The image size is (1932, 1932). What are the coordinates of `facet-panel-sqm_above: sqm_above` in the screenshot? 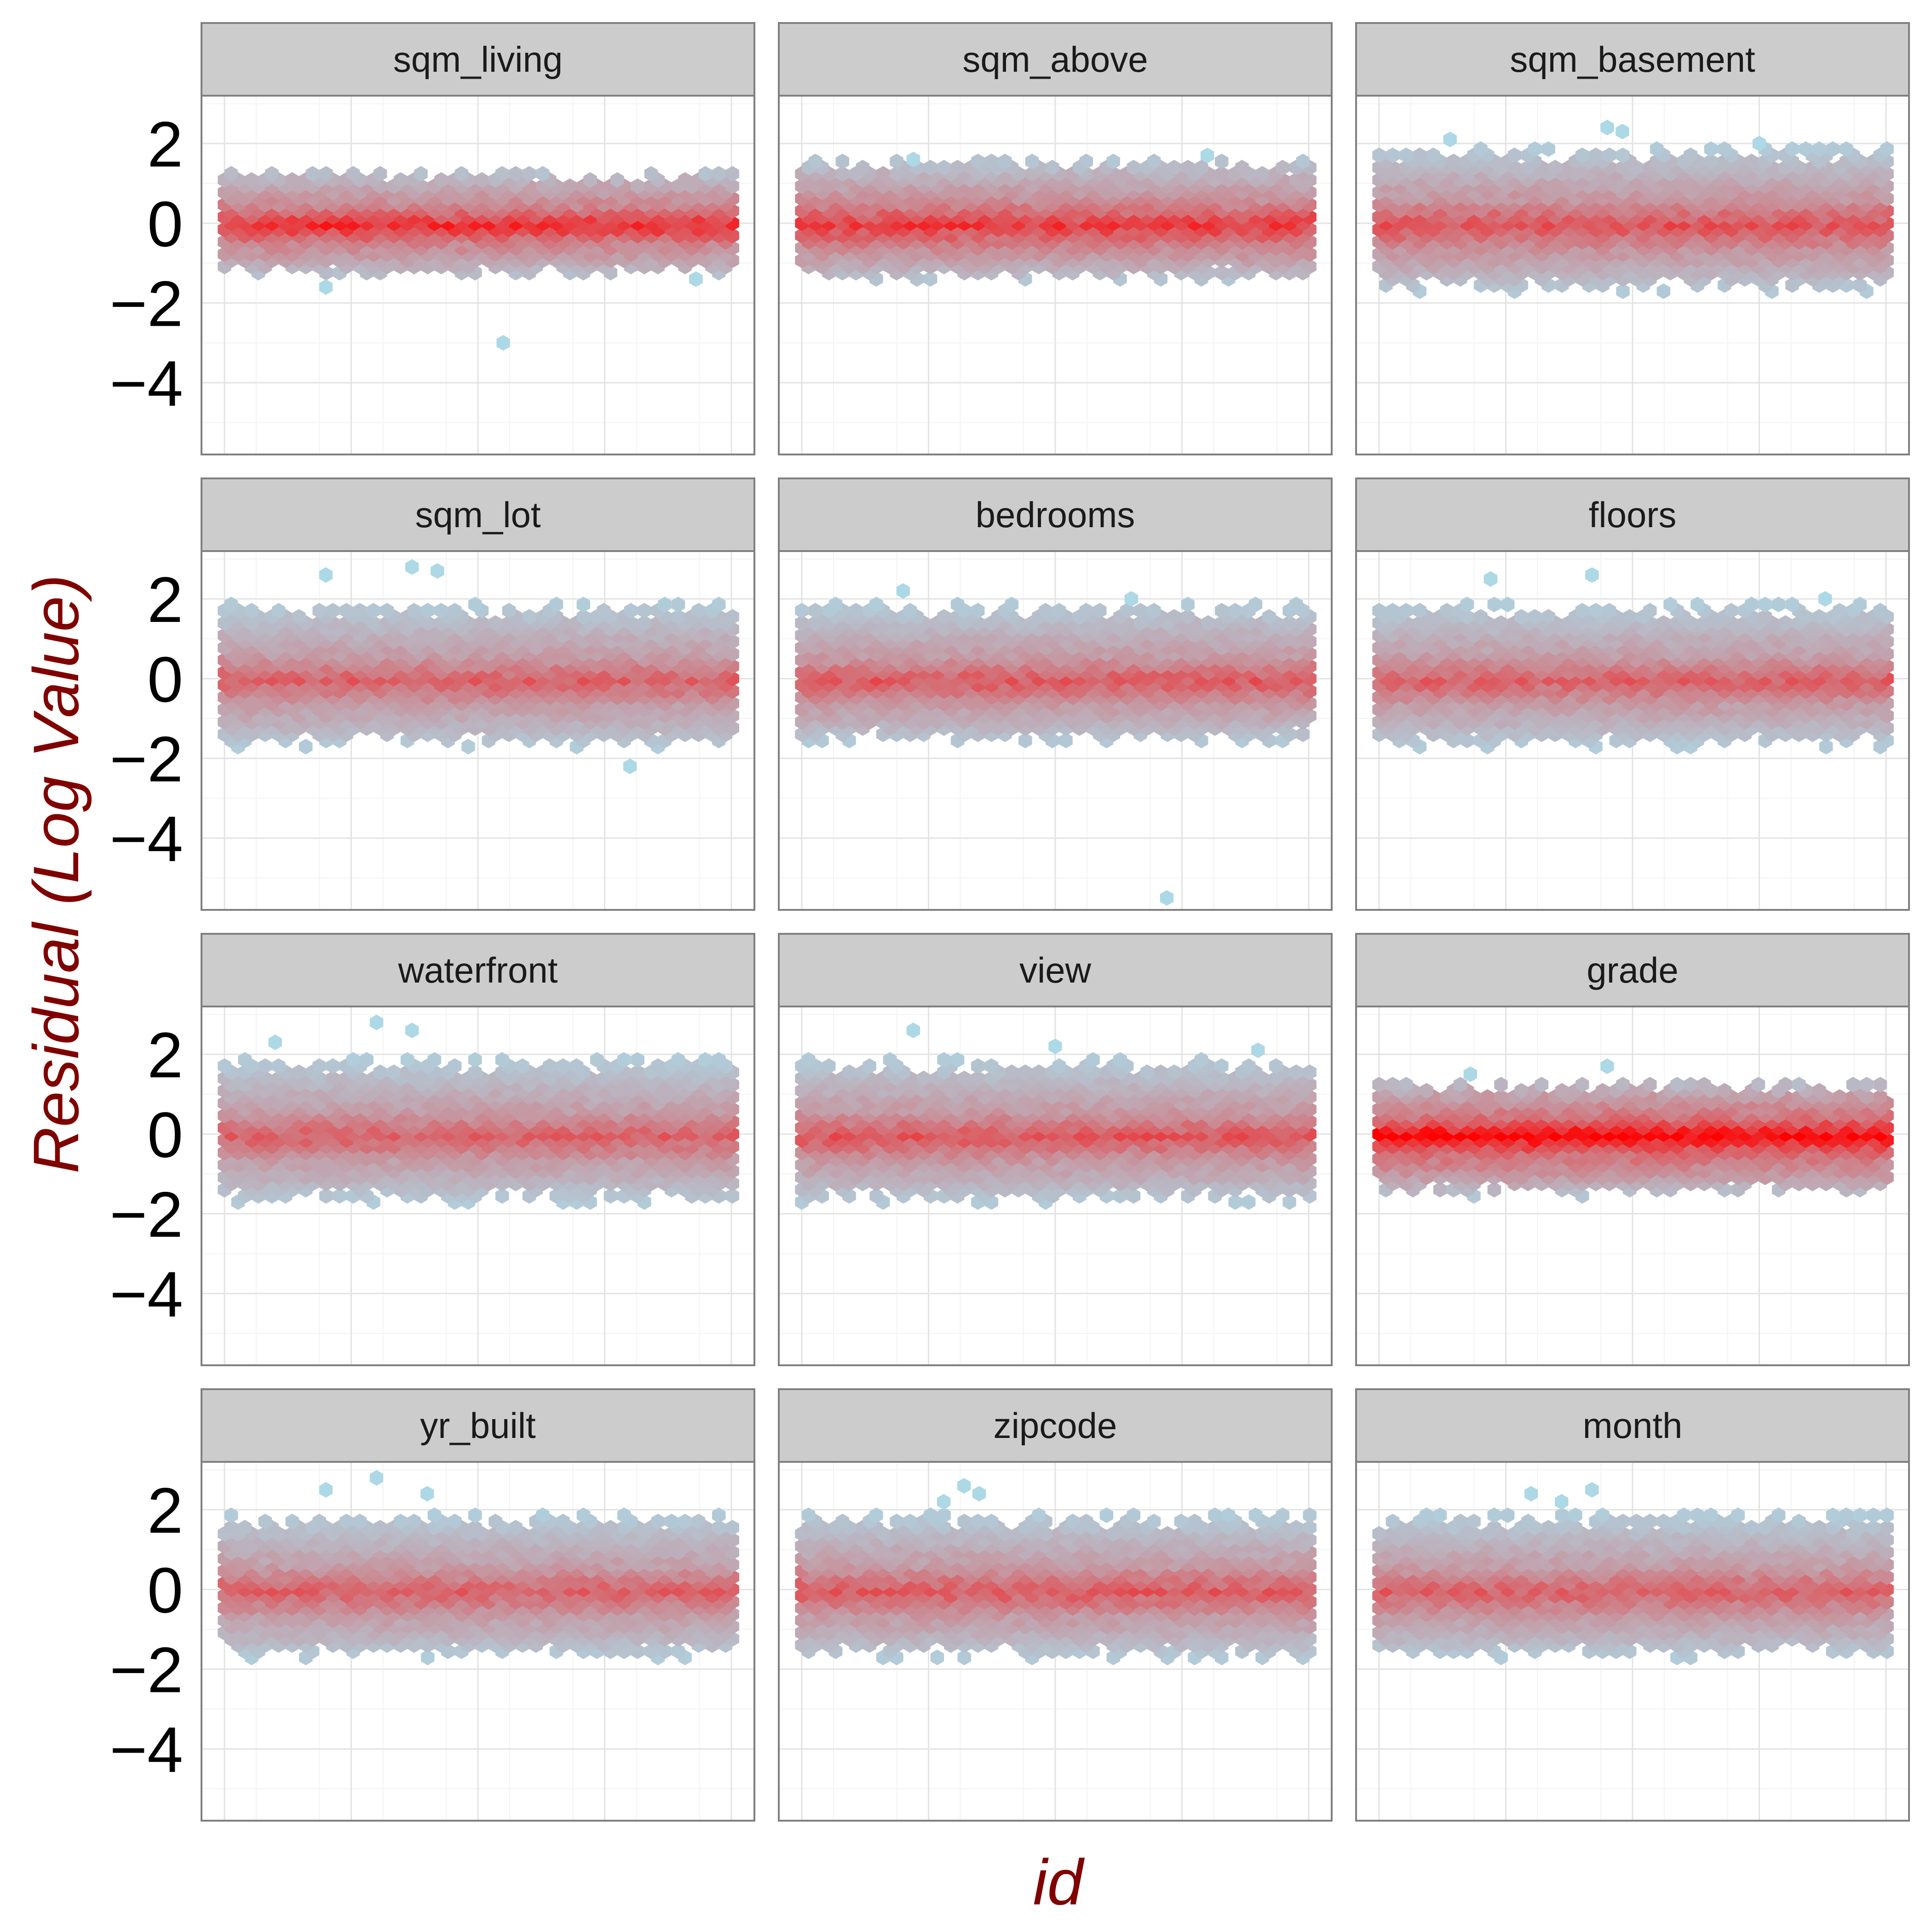 It's located at (1055, 238).